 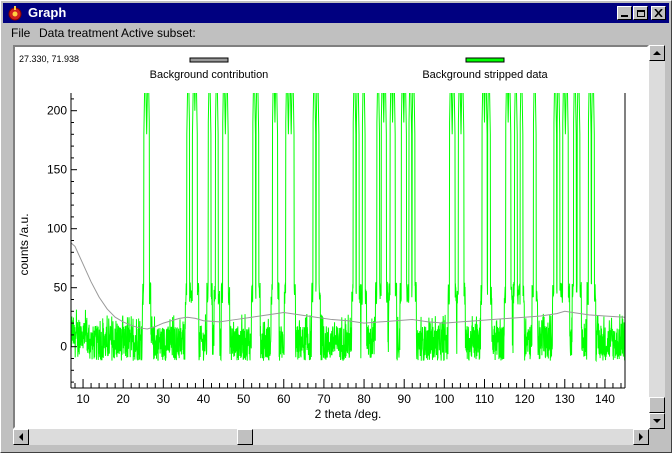 I want to click on x-tick-label: 70, so click(x=324, y=399).